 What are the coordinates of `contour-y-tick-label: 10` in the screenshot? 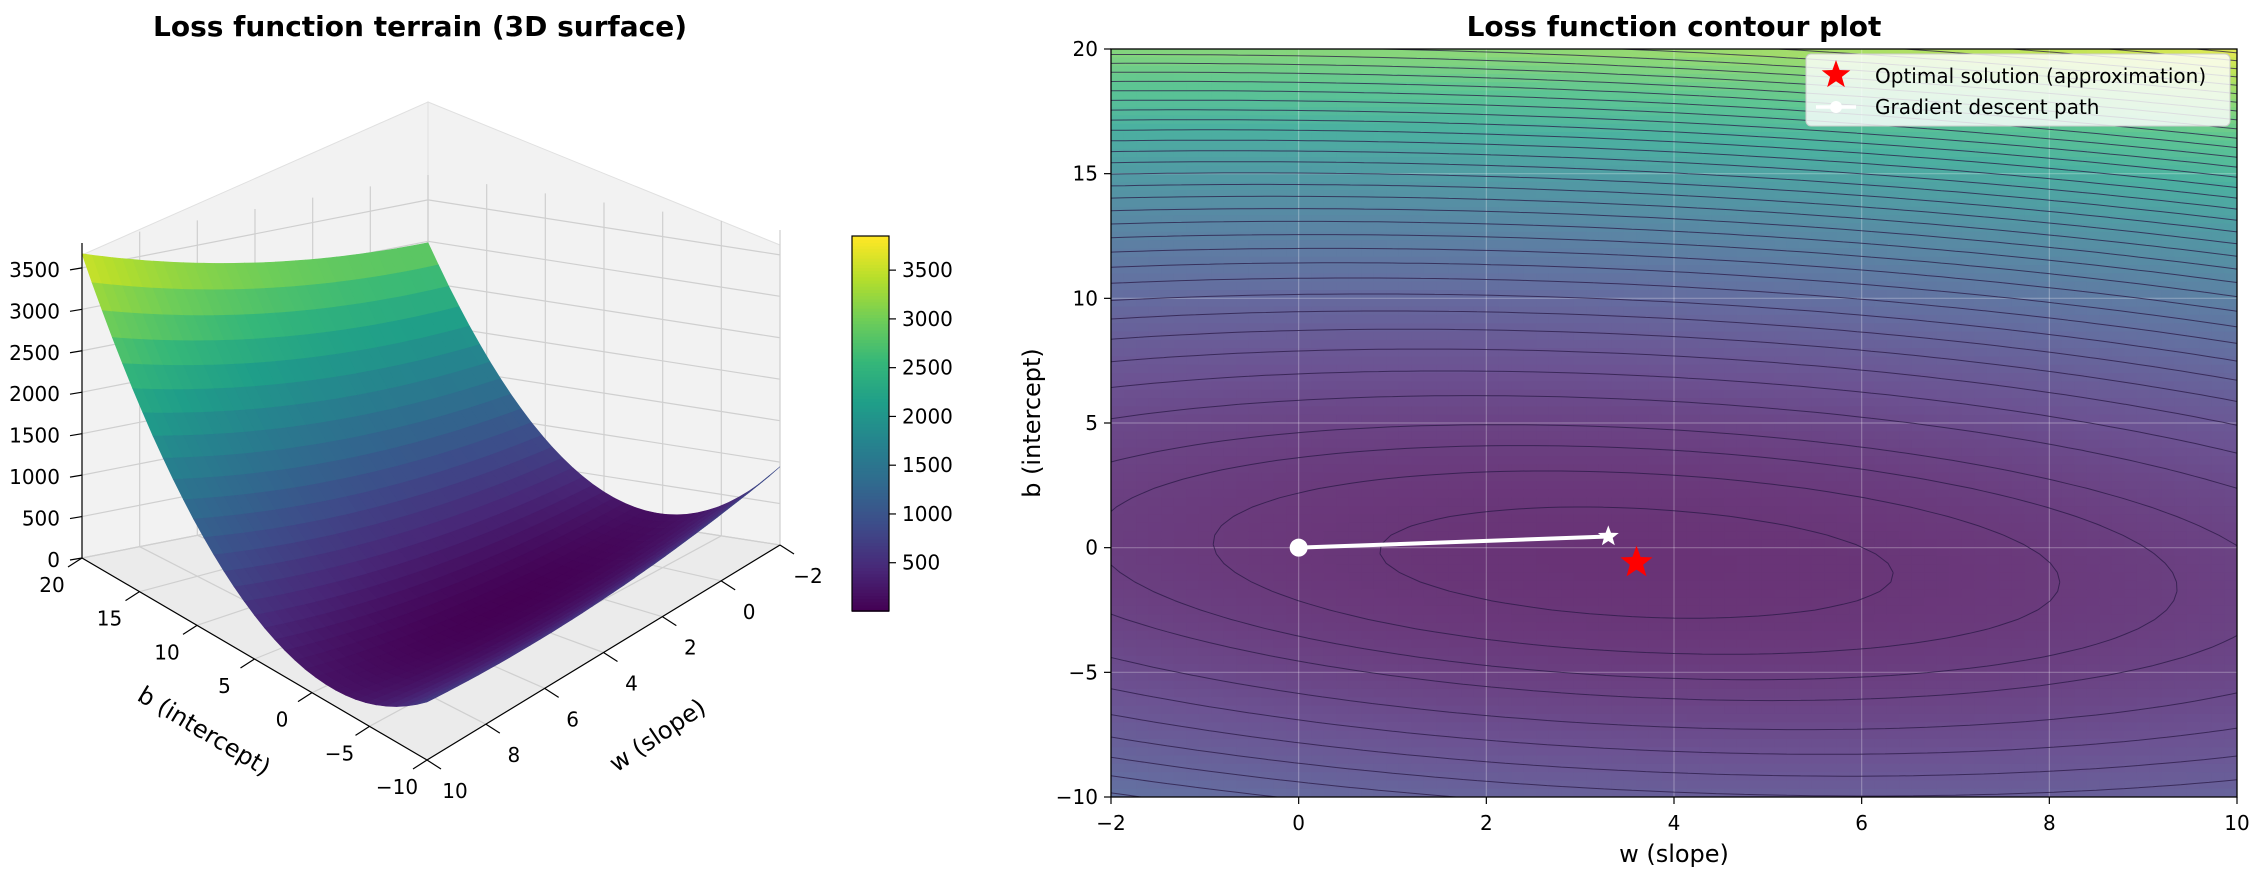 It's located at (1085, 298).